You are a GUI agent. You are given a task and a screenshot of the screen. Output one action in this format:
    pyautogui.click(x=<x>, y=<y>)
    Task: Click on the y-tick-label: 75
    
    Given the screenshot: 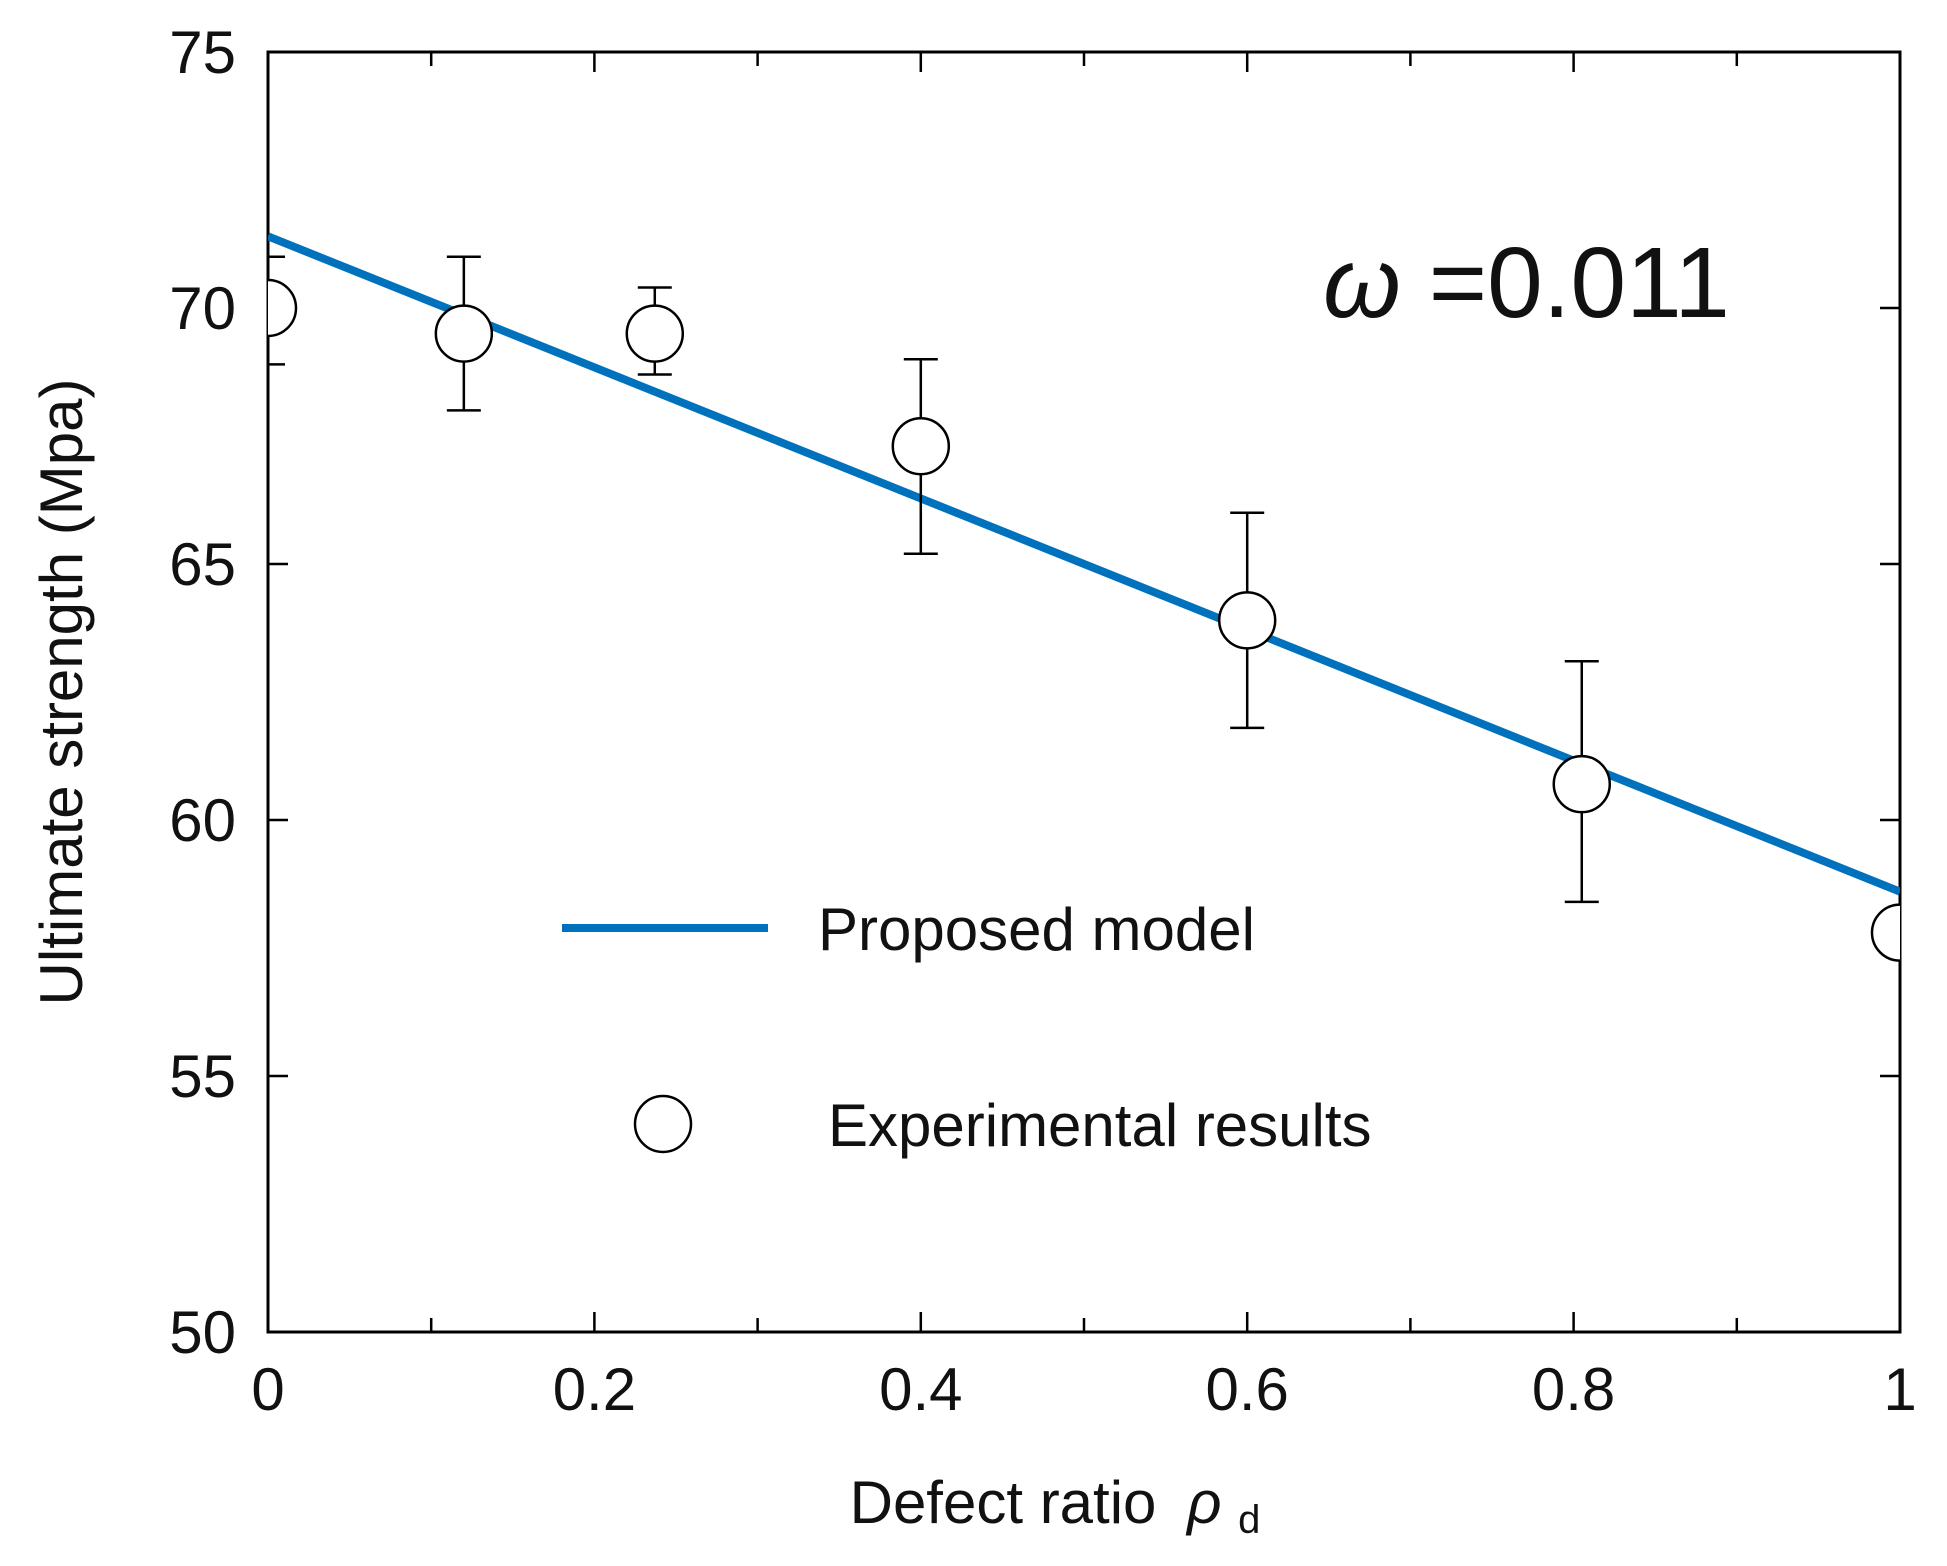 What is the action you would take?
    pyautogui.click(x=202, y=52)
    